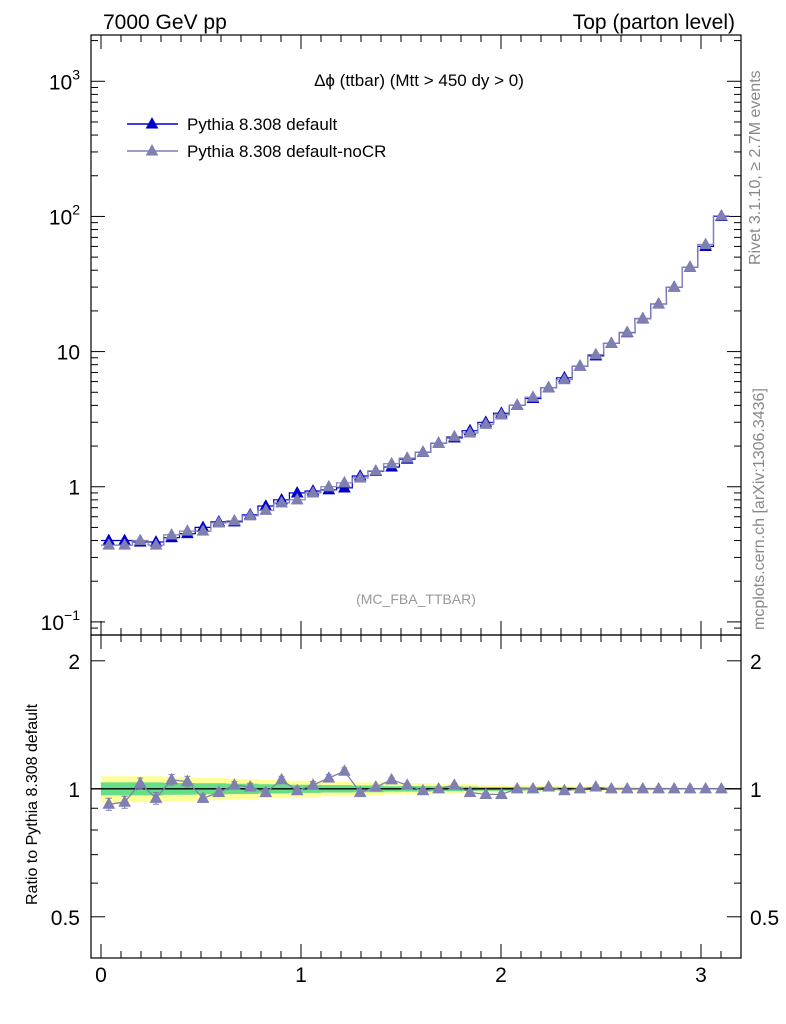  Describe the element at coordinates (74, 790) in the screenshot. I see `ratio-y-tick-label-left: 1` at that location.